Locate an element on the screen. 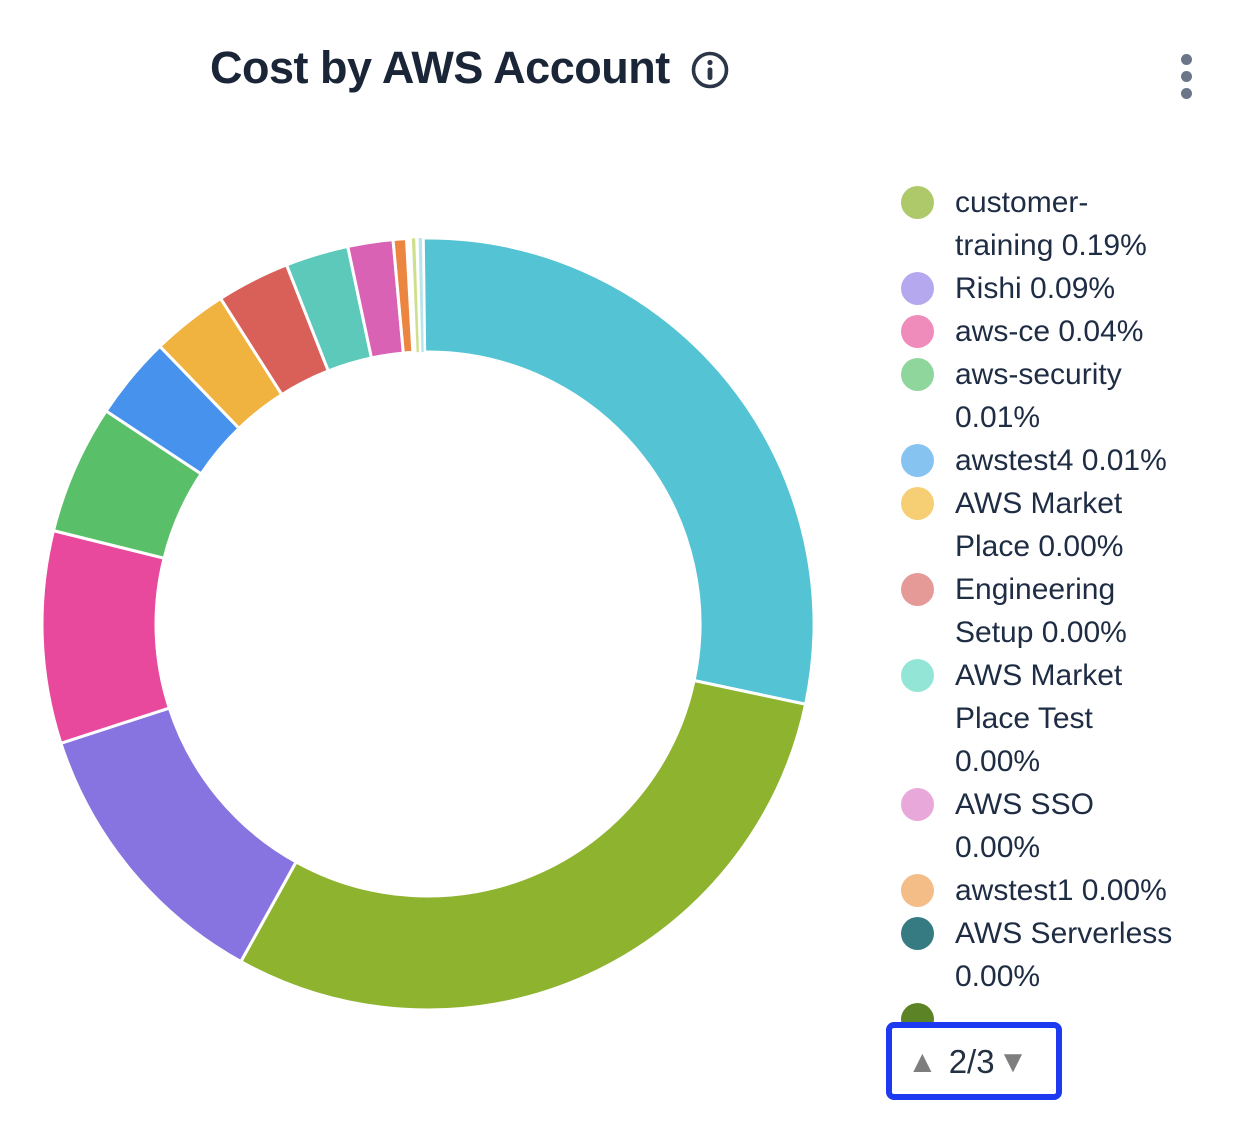 The image size is (1244, 1124). legend-item: AWS Market Place Test 0.00% is located at coordinates (1066, 718).